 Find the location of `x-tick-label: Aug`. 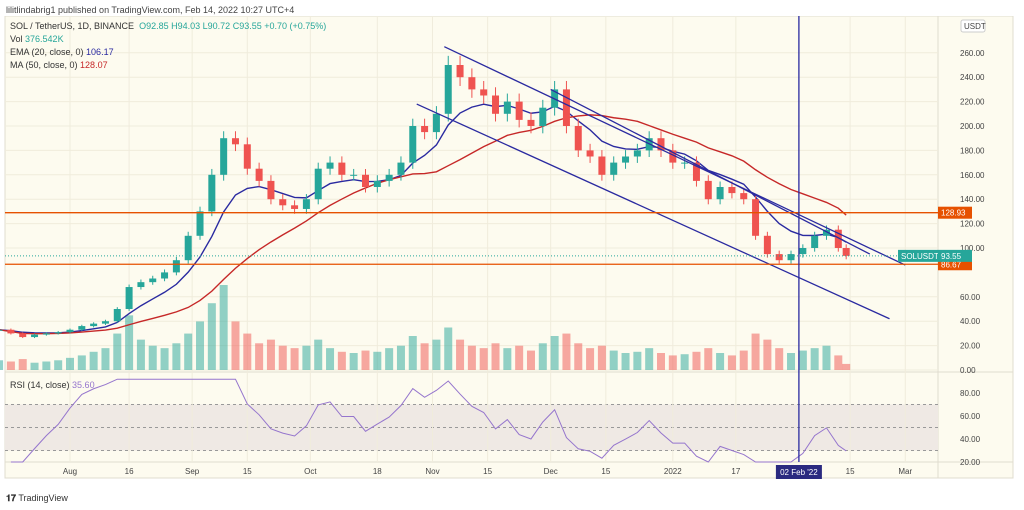

x-tick-label: Aug is located at coordinates (70, 471).